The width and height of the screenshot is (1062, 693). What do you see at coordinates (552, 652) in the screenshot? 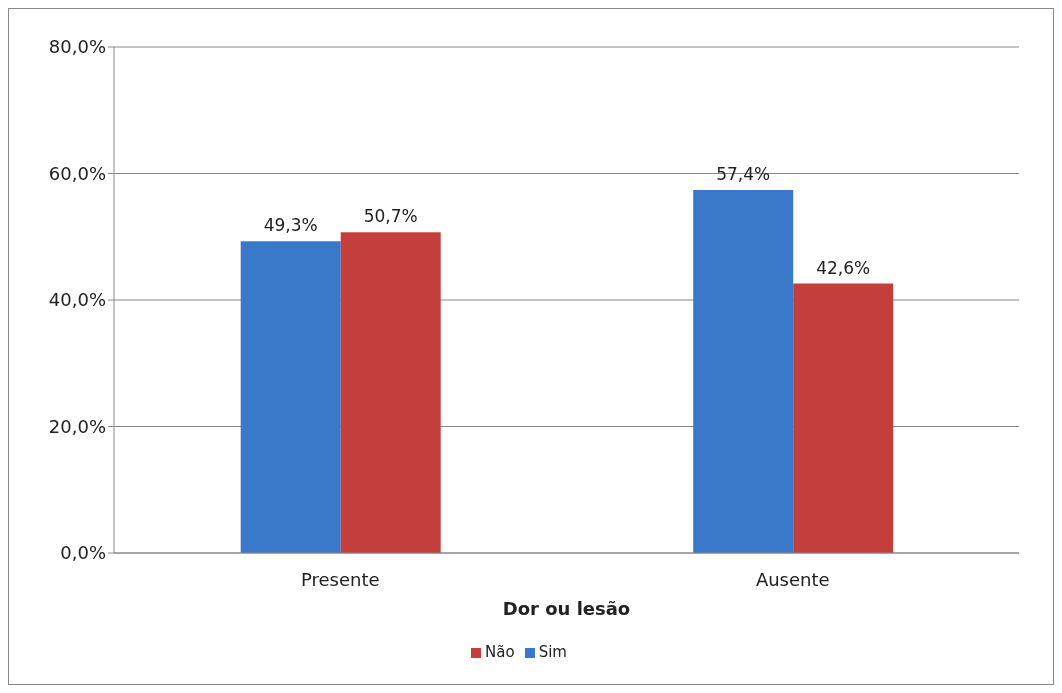
I see `legend-label: Sim` at bounding box center [552, 652].